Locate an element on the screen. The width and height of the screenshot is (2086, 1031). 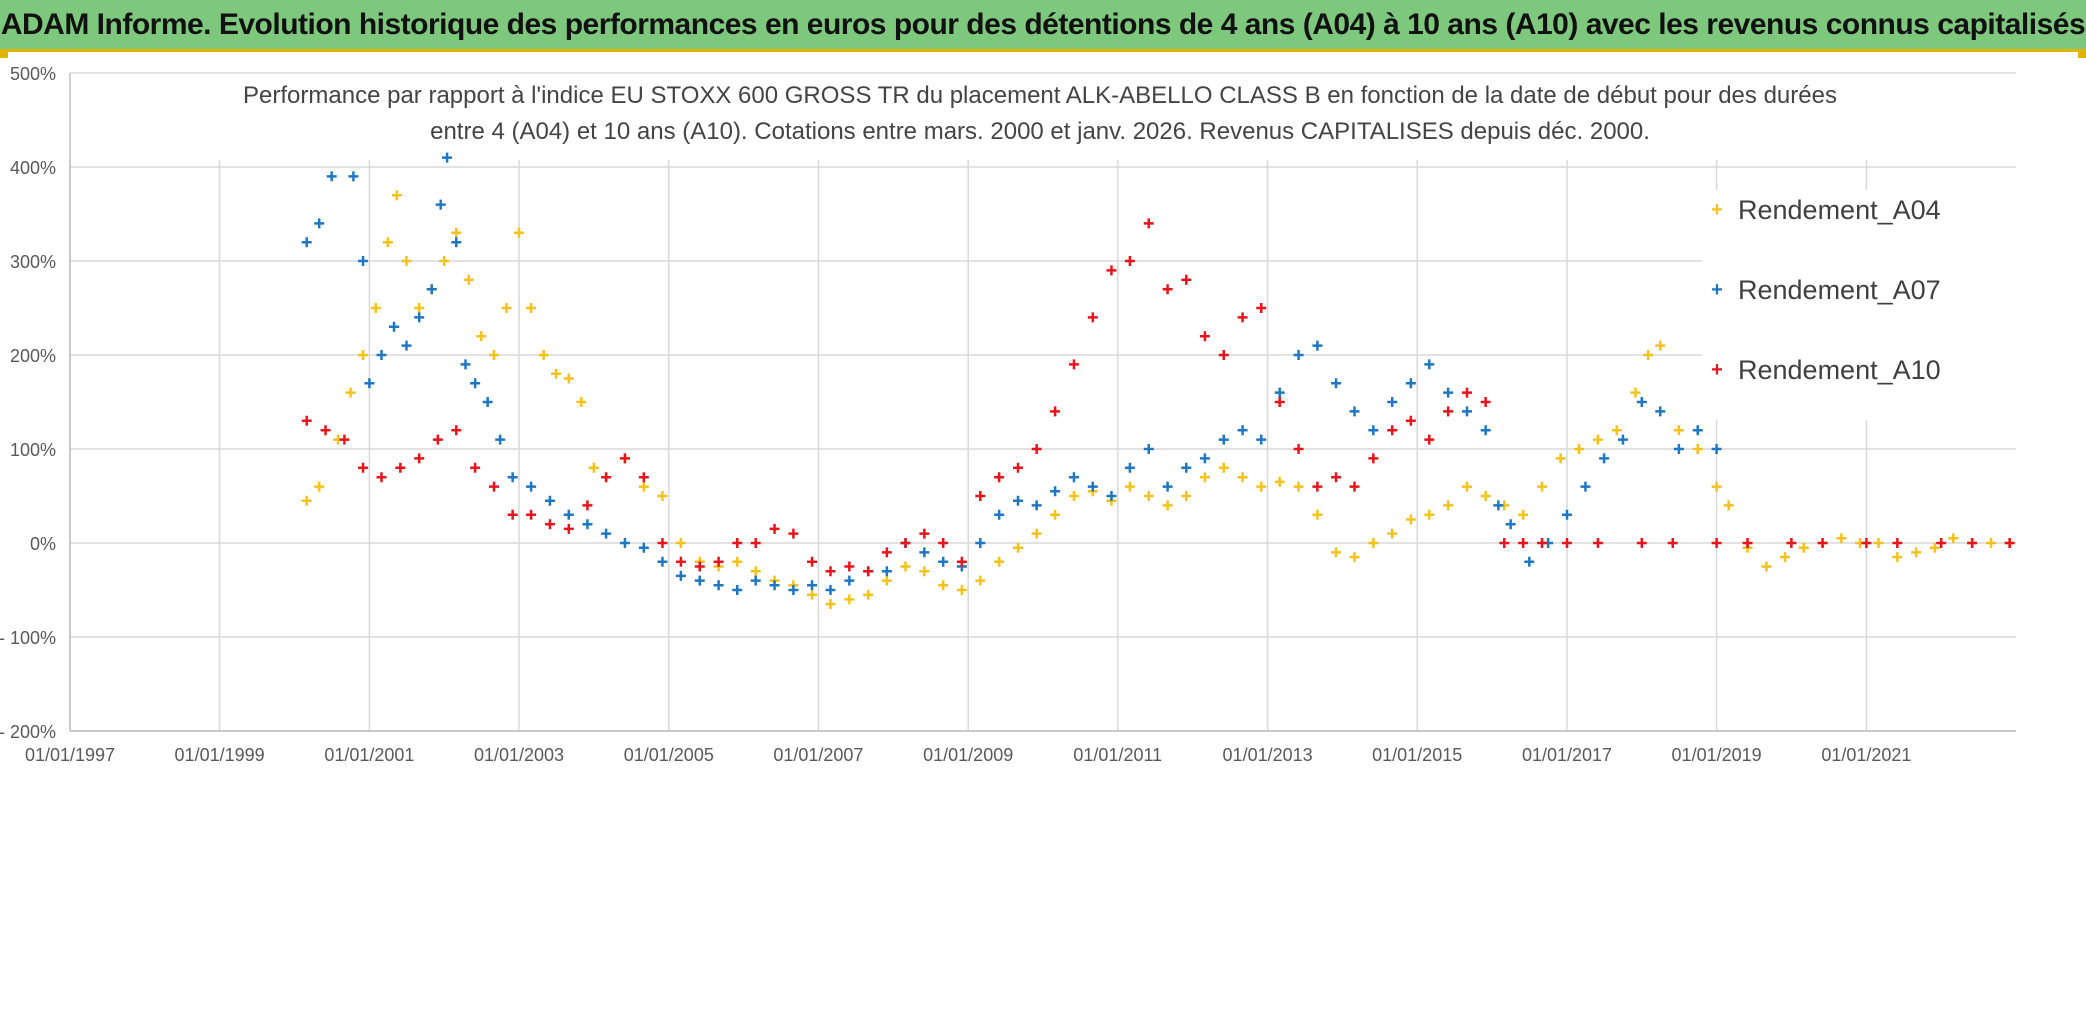
y-tick-label: 0% is located at coordinates (43, 544).